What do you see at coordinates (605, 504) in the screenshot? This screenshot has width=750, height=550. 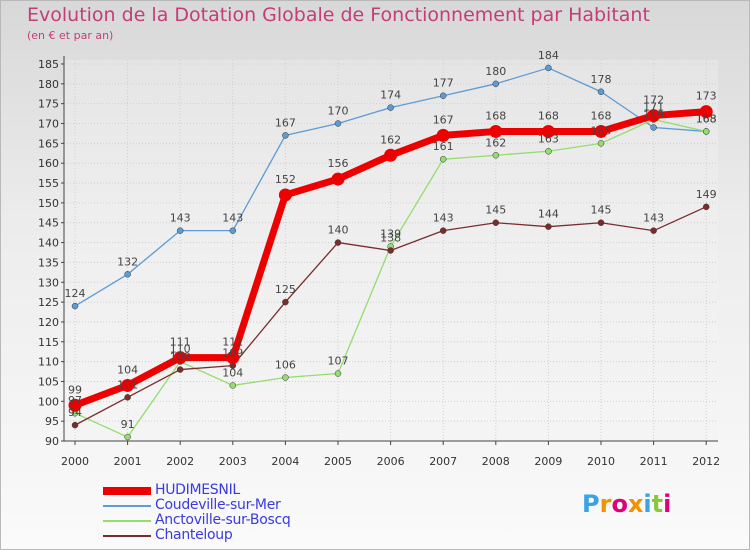 I see `logo-letter: r` at bounding box center [605, 504].